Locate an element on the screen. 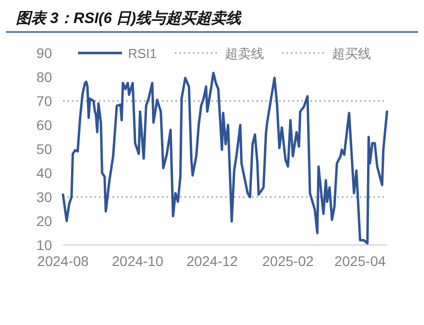 The height and width of the screenshot is (325, 424). x-tick-label: 2024-10 is located at coordinates (138, 261).